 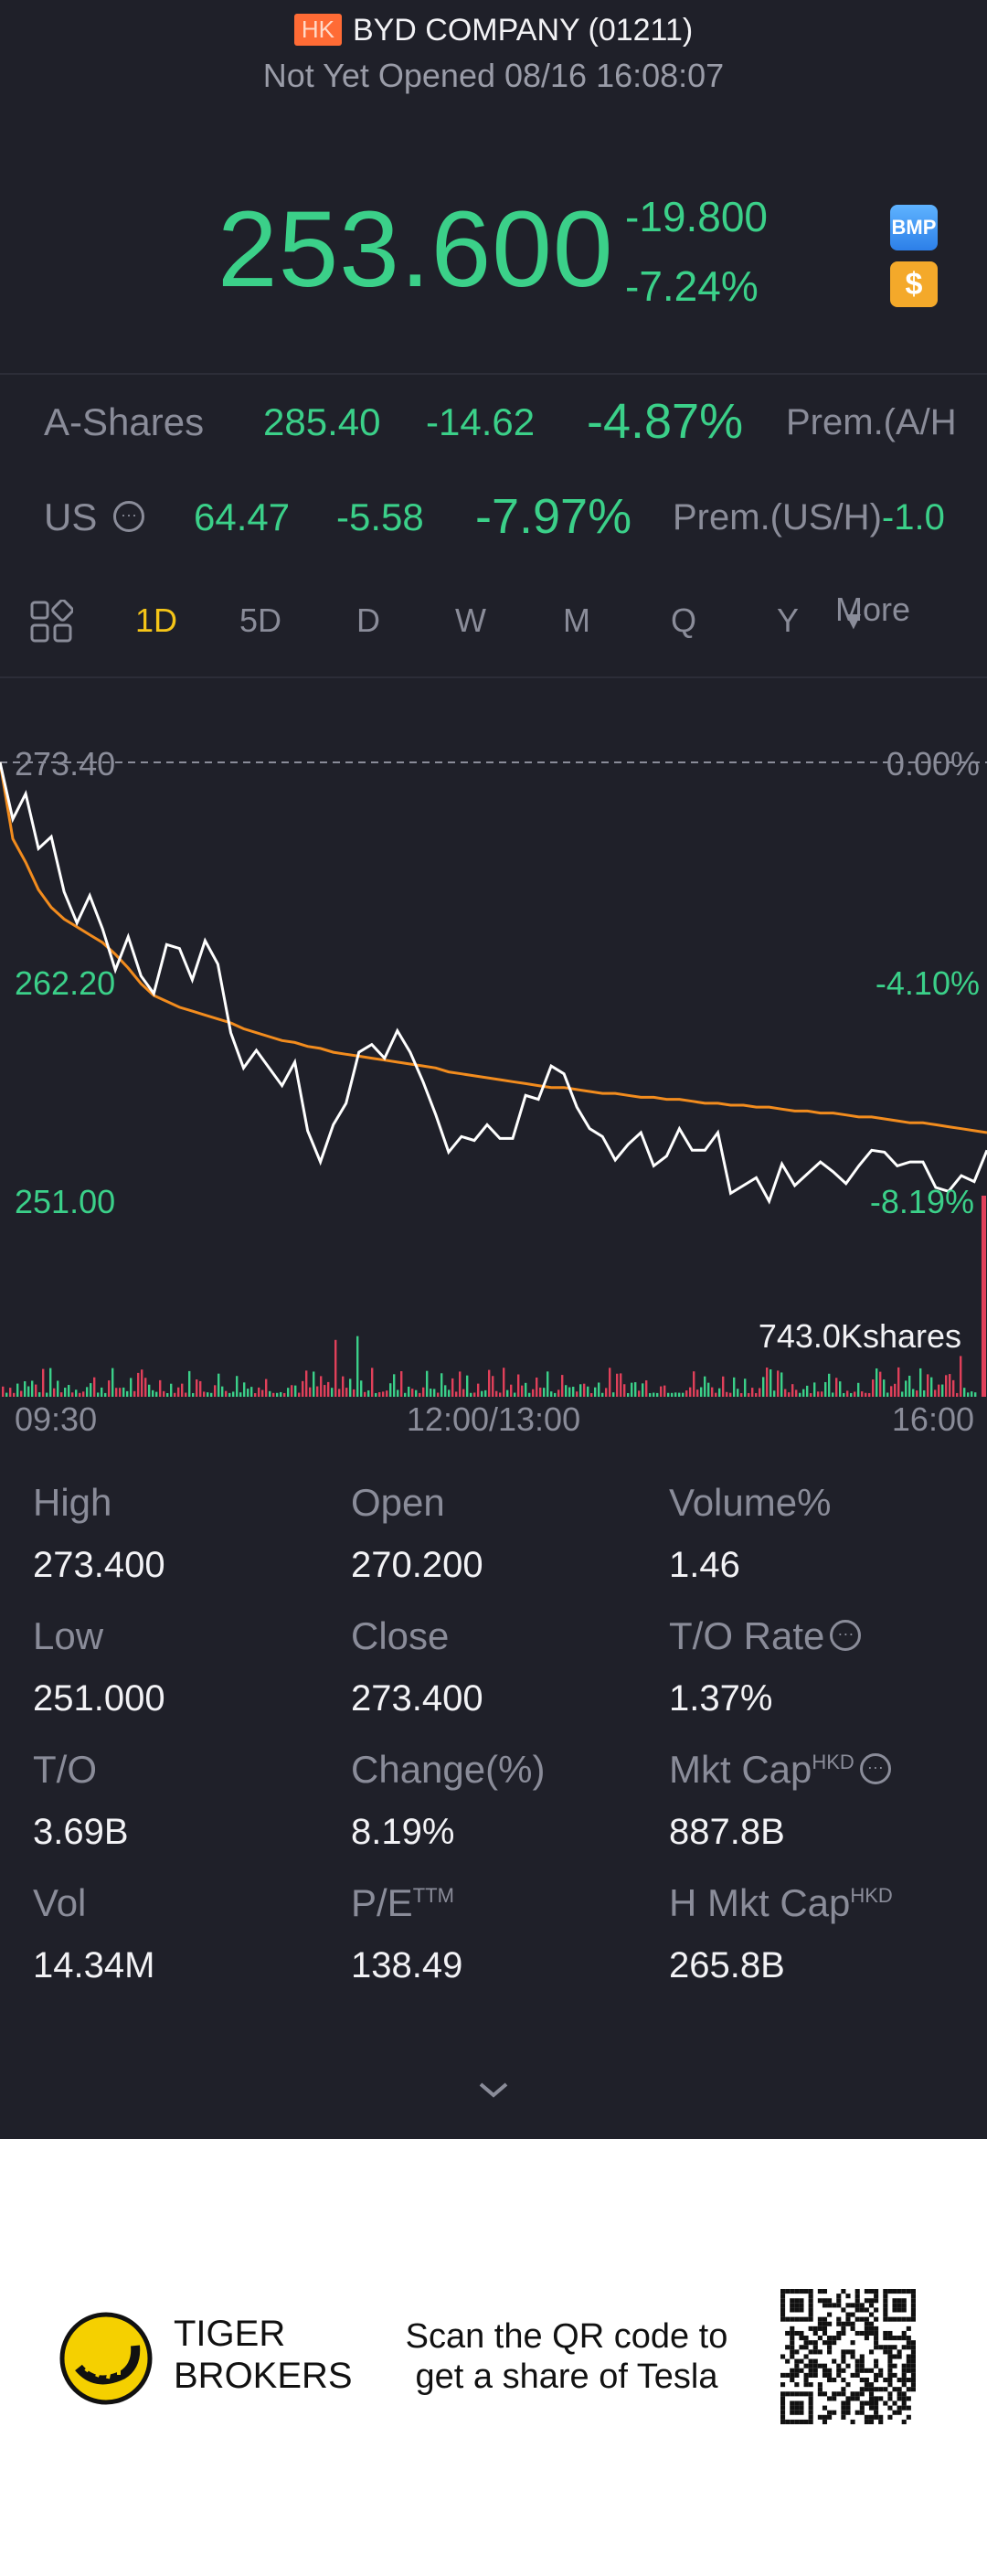 What do you see at coordinates (830, 517) in the screenshot?
I see `us-premium: Prem.(US/H)-1.0` at bounding box center [830, 517].